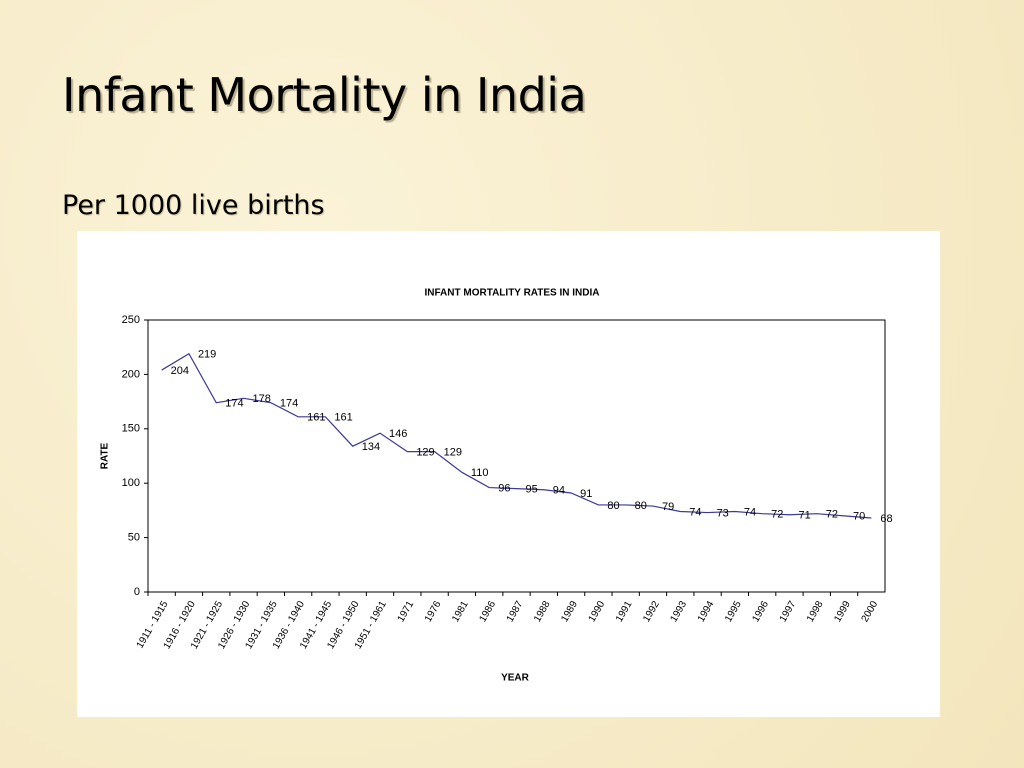  What do you see at coordinates (804, 516) in the screenshot?
I see `data-label: 71` at bounding box center [804, 516].